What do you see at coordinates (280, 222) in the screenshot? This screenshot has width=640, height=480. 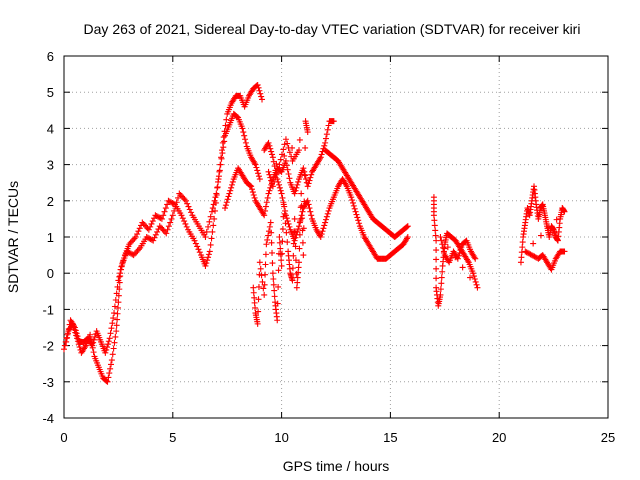 I see `series-scatter-mid` at bounding box center [280, 222].